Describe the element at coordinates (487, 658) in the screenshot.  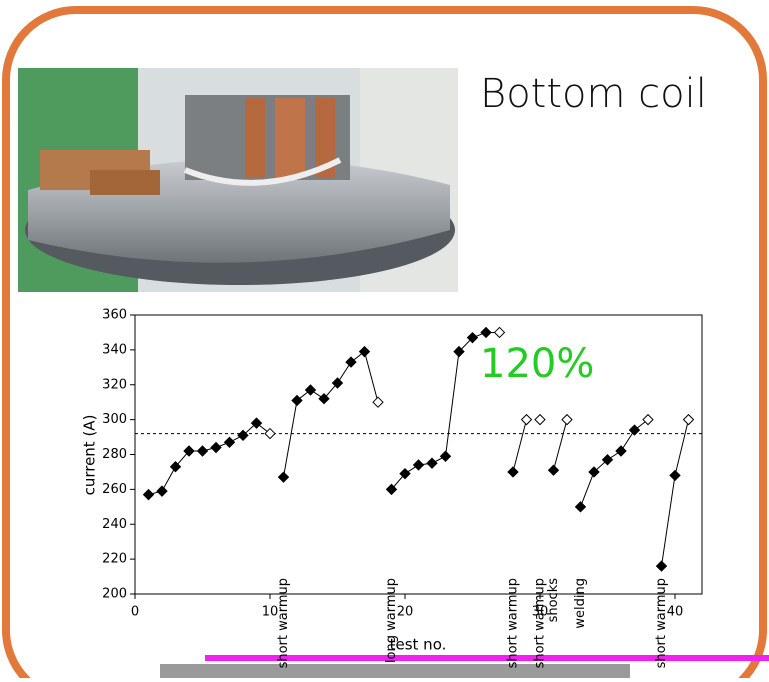
I see `accent-bar` at that location.